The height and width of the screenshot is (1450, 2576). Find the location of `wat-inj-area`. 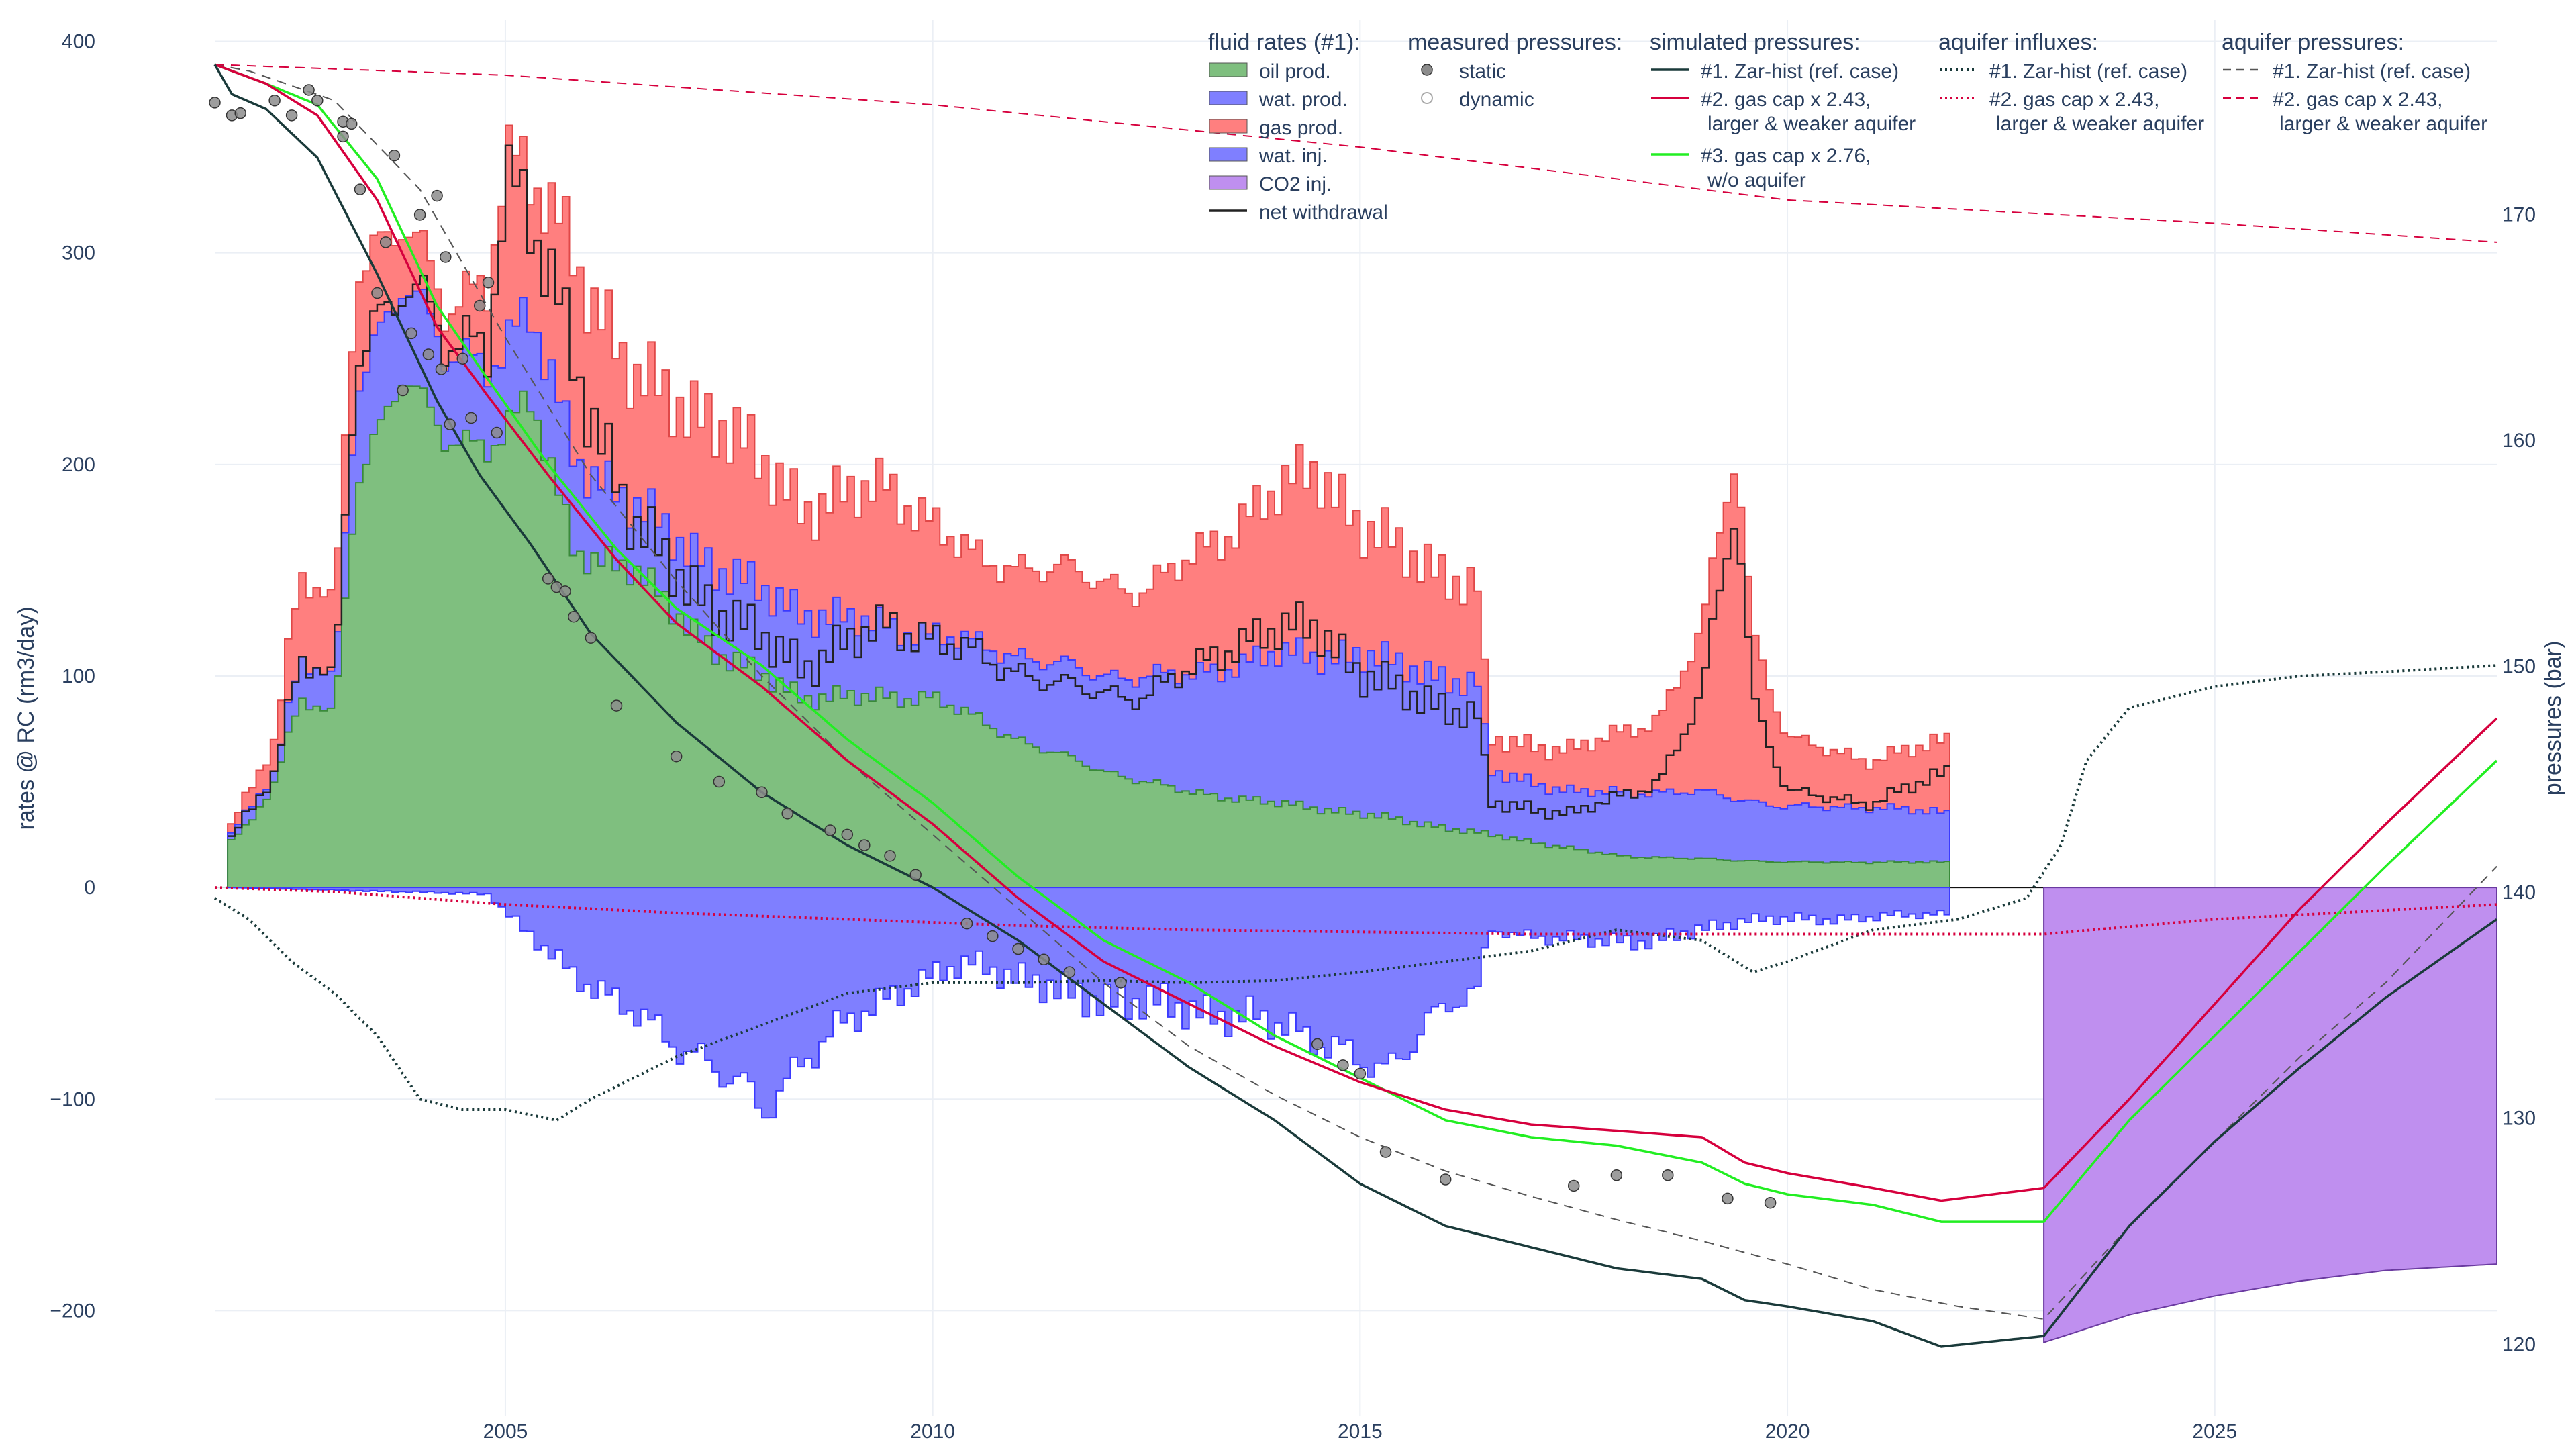

wat-inj-area is located at coordinates (1088, 1003).